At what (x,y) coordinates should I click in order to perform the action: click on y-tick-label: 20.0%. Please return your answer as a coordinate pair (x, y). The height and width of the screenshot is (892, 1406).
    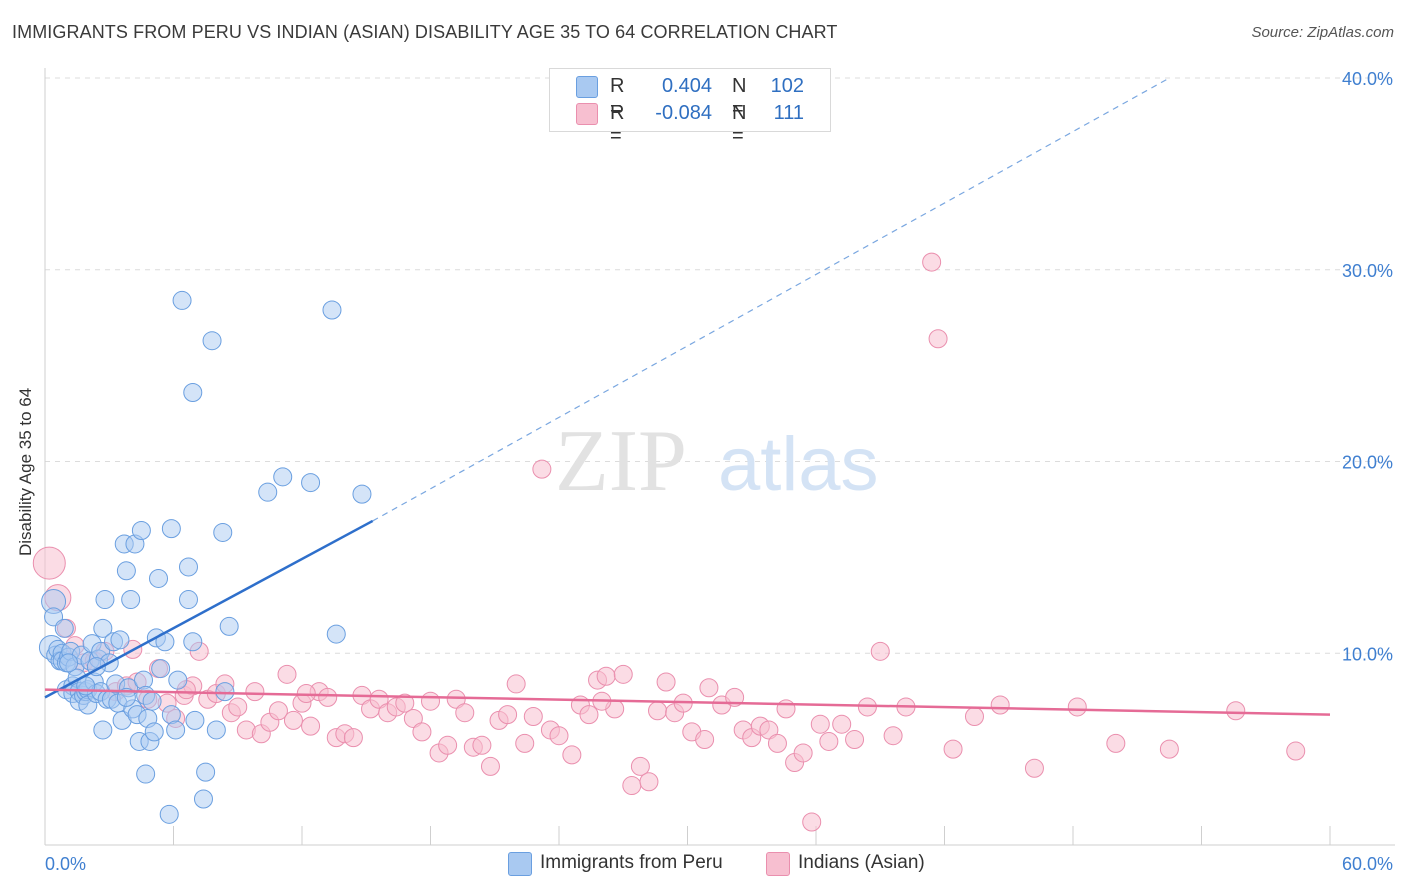
    Looking at the image, I should click on (1367, 463).